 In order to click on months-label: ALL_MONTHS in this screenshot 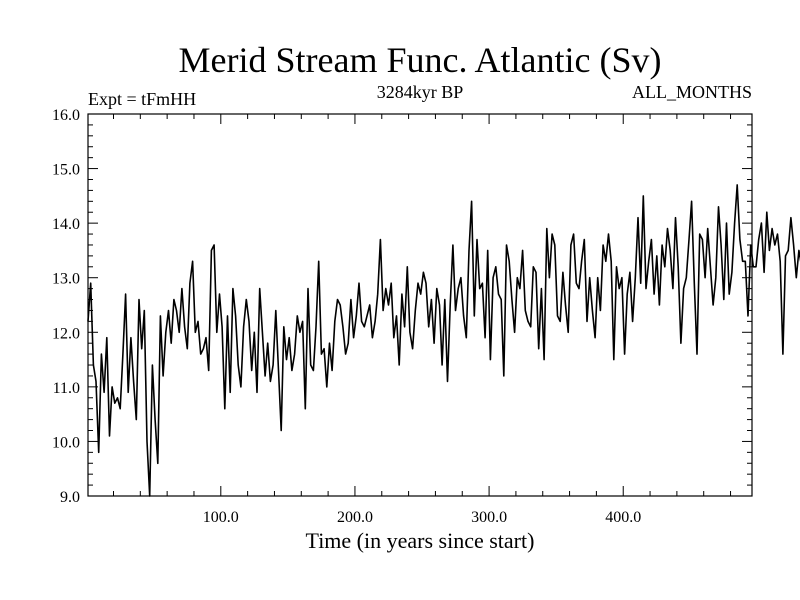, I will do `click(692, 92)`.